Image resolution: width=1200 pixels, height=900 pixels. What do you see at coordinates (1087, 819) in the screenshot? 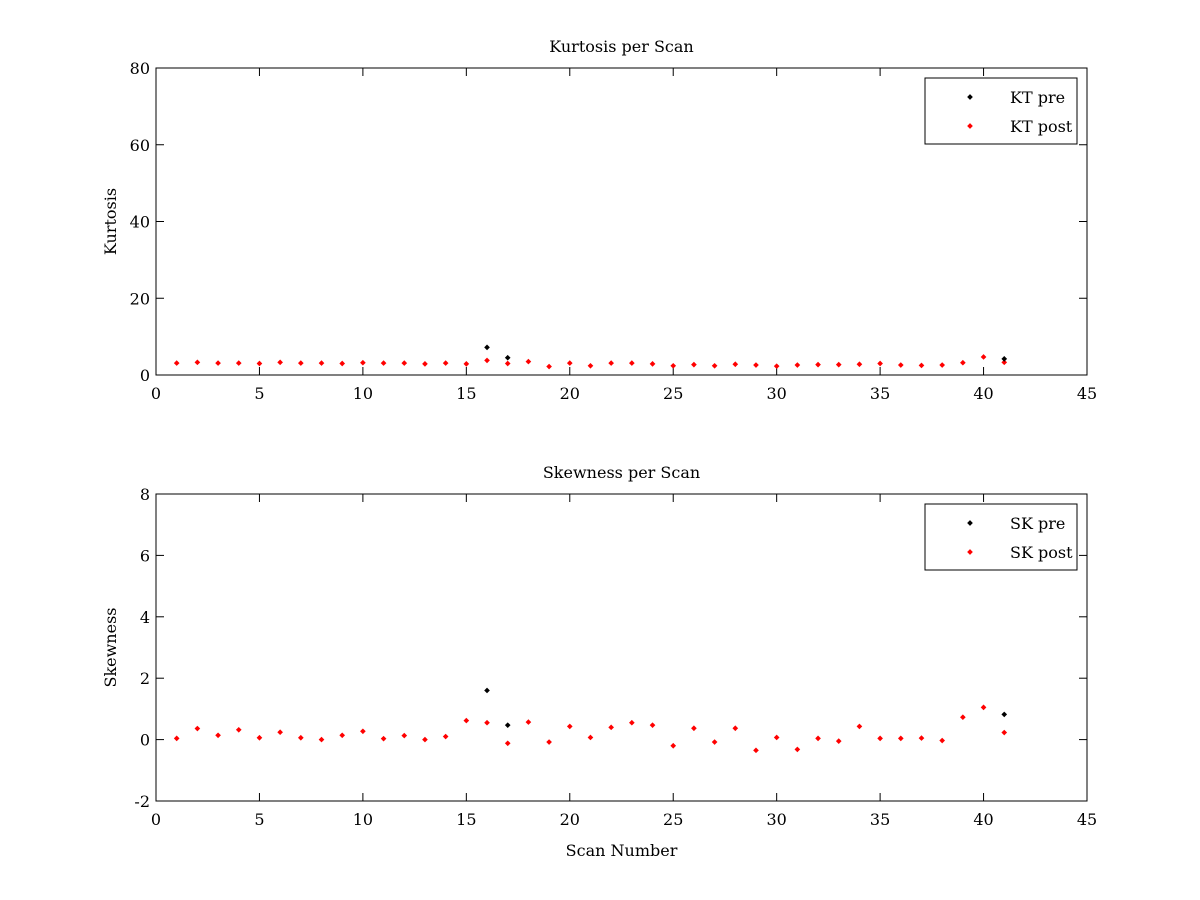
I see `skewness-x-tick-label: 45` at bounding box center [1087, 819].